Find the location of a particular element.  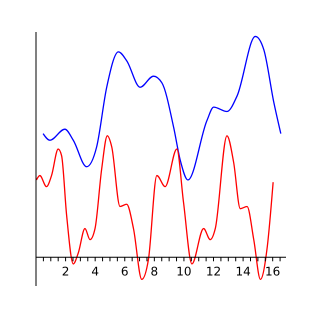

x-tick-label: 2 is located at coordinates (66, 271).